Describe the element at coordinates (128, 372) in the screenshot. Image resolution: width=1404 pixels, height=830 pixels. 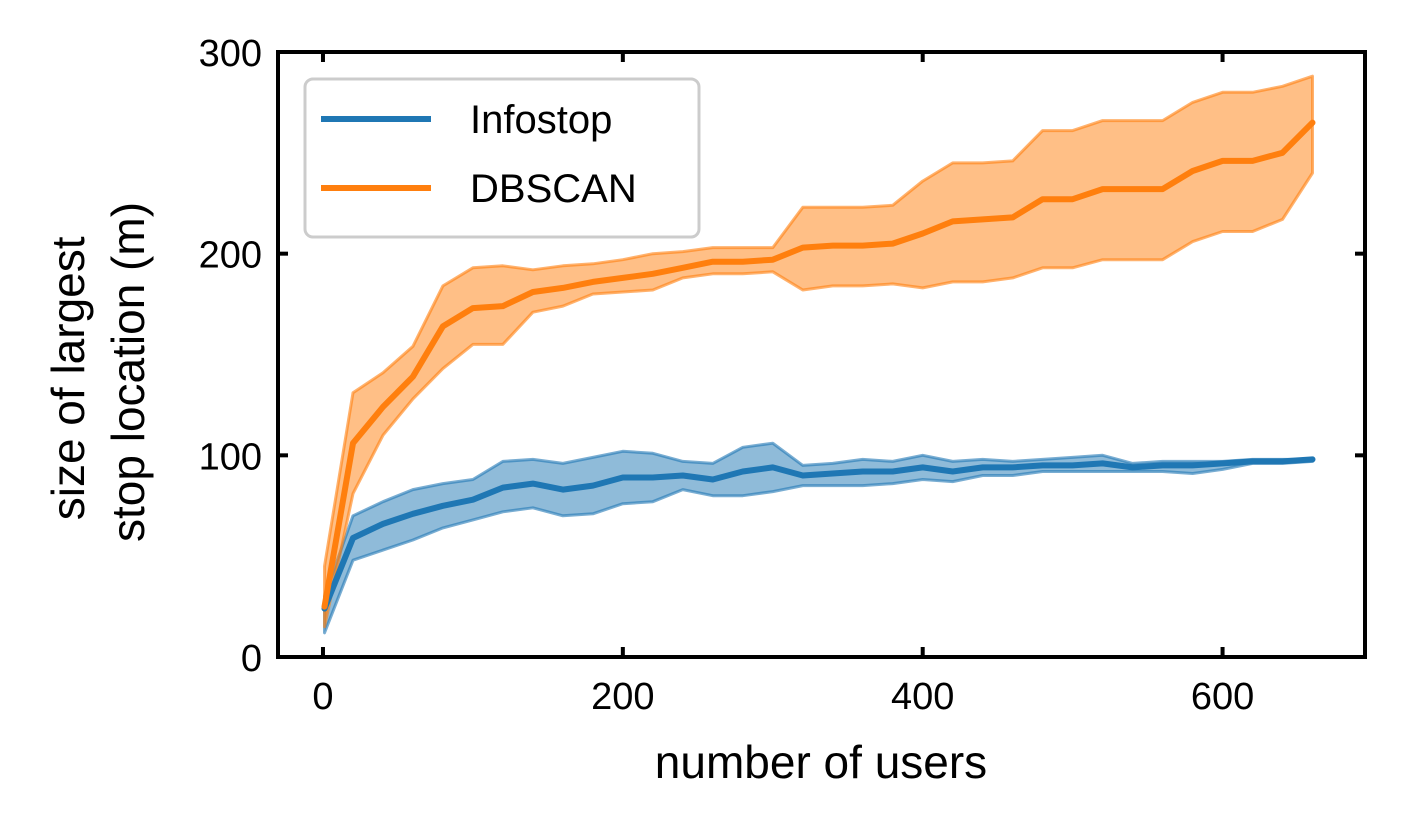
I see `y-axis-label-line-2: stop location (m)` at that location.